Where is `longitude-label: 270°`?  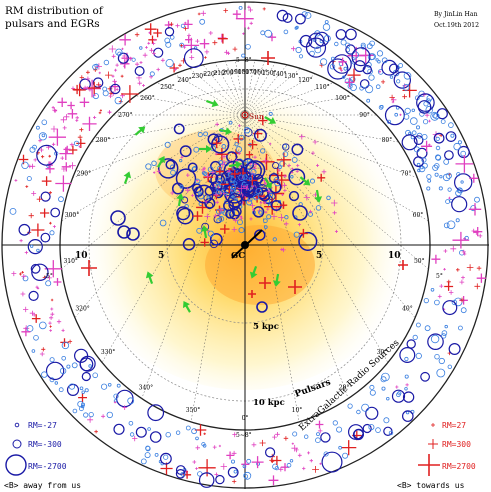 longitude-label: 270° is located at coordinates (125, 115).